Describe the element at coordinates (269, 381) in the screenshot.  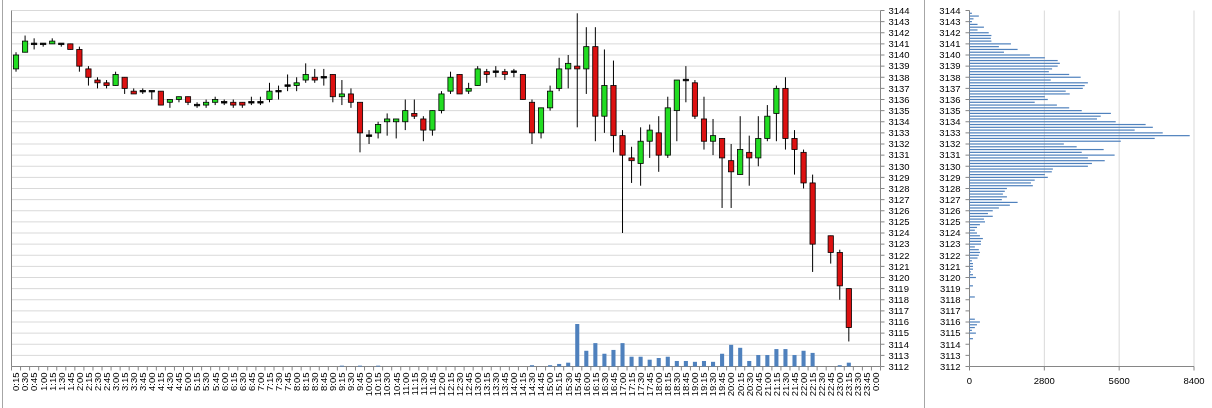
I see `x-tick-label: 7:15` at that location.